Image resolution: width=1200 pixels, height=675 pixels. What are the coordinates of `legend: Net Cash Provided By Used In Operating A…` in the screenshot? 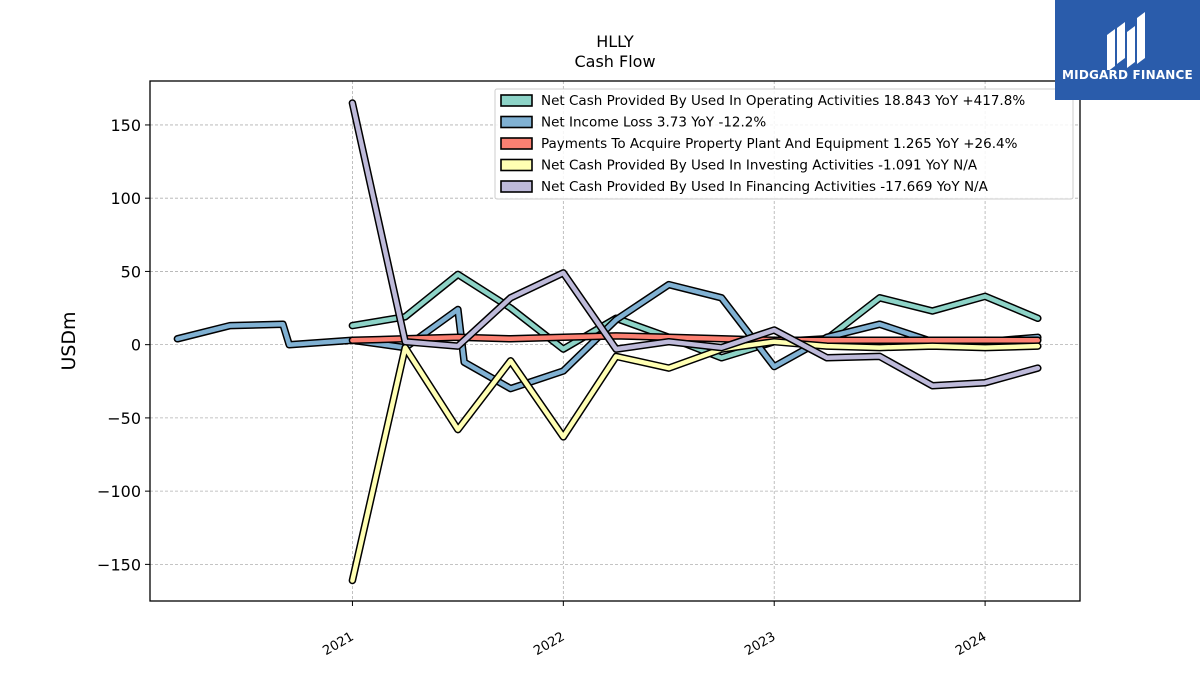 It's located at (784, 144).